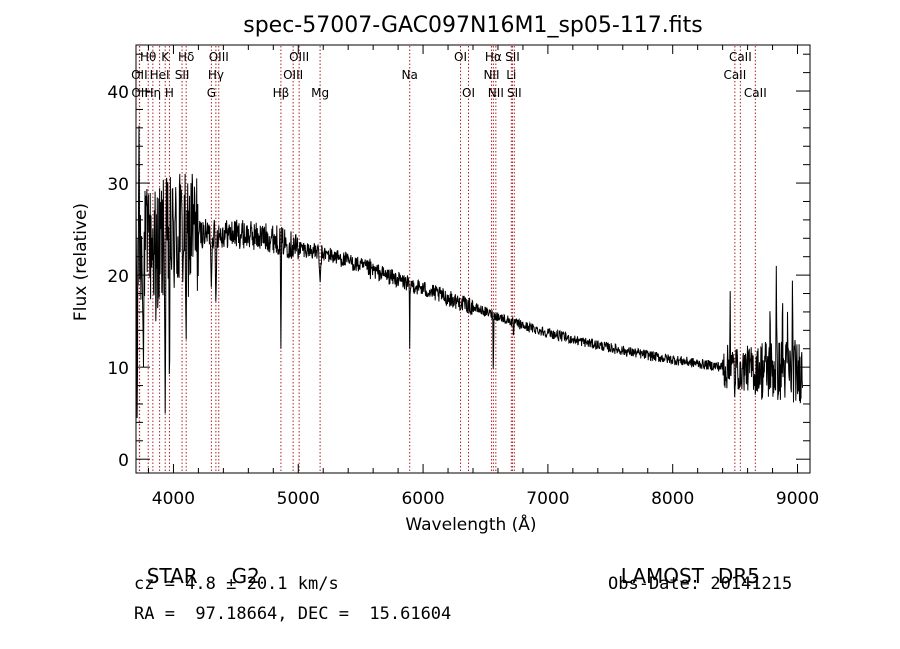 This screenshot has height=649, width=900. Describe the element at coordinates (797, 499) in the screenshot. I see `x-tick-label: 9000` at that location.